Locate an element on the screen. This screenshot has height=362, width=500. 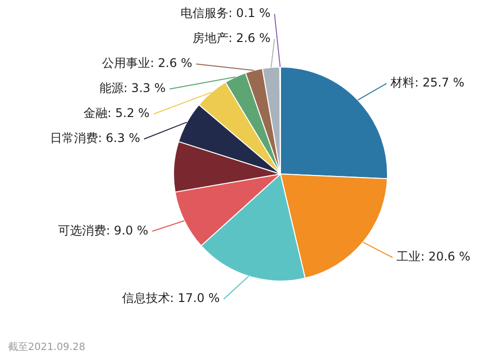
slice-label: 房地产: 2.6 % is located at coordinates (231, 38).